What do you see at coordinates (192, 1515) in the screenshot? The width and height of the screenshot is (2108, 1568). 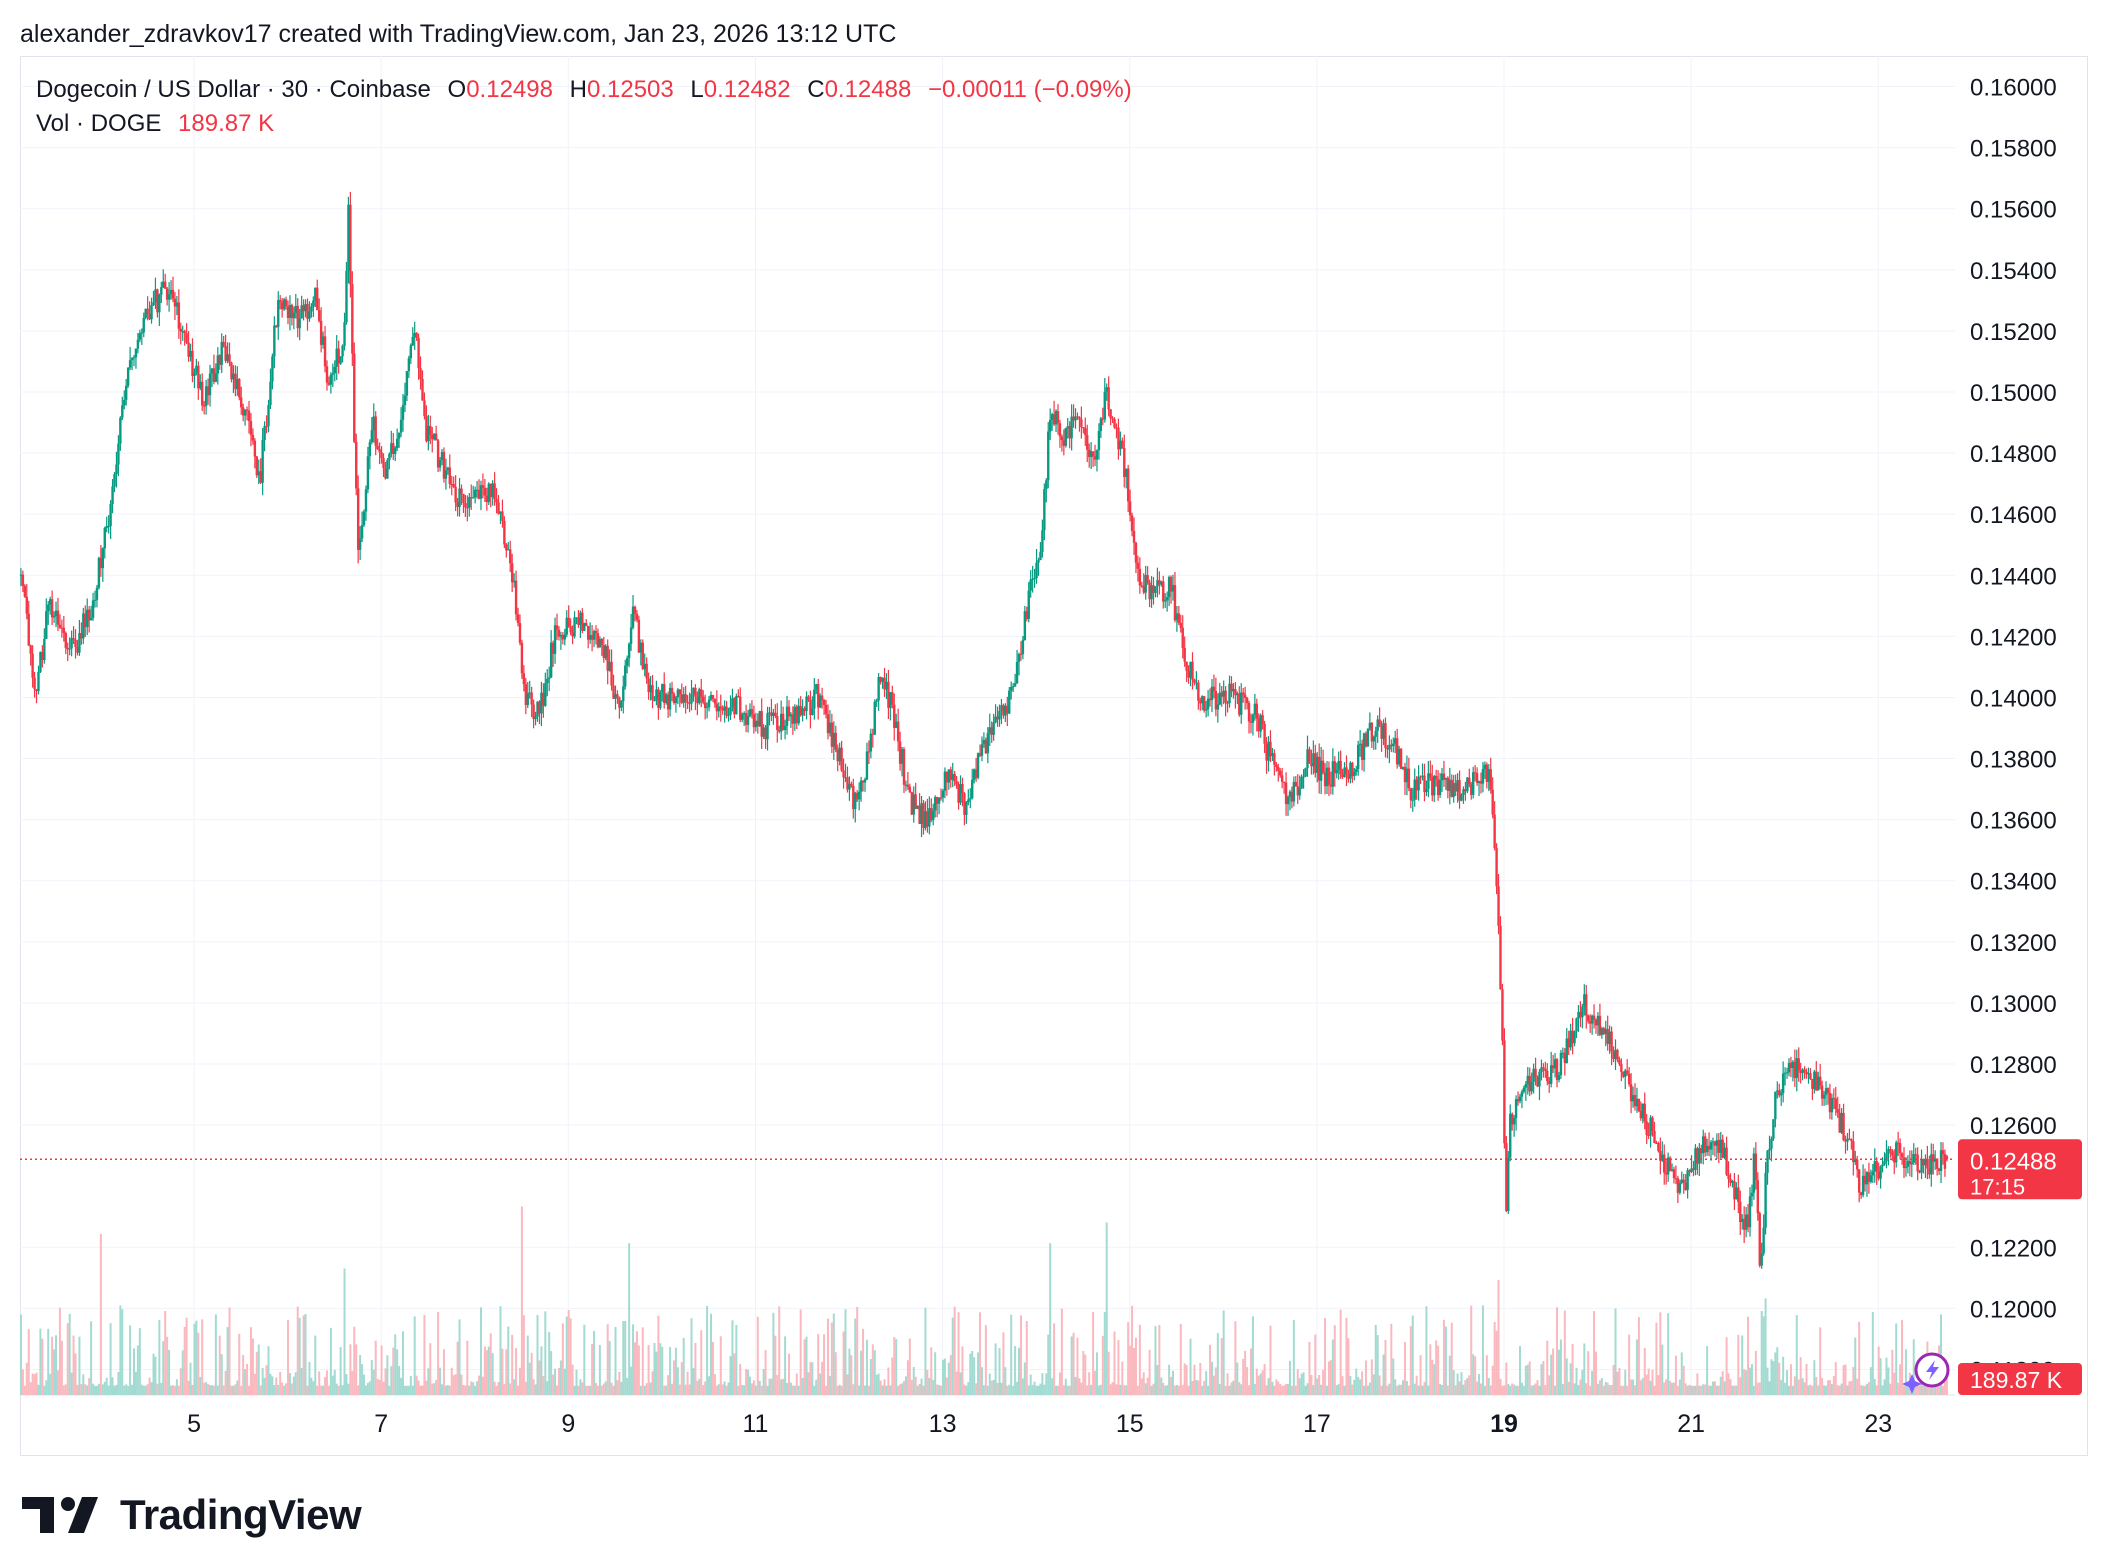 I see `tradingview-logo: TradingView` at bounding box center [192, 1515].